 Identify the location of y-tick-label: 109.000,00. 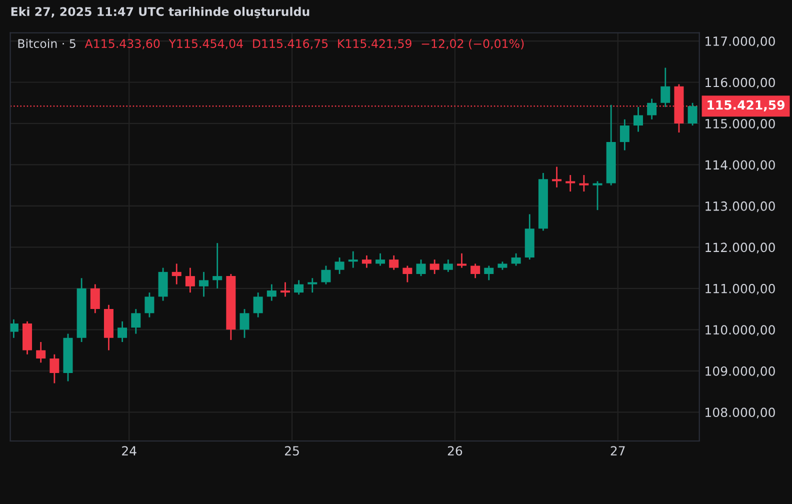
(740, 372).